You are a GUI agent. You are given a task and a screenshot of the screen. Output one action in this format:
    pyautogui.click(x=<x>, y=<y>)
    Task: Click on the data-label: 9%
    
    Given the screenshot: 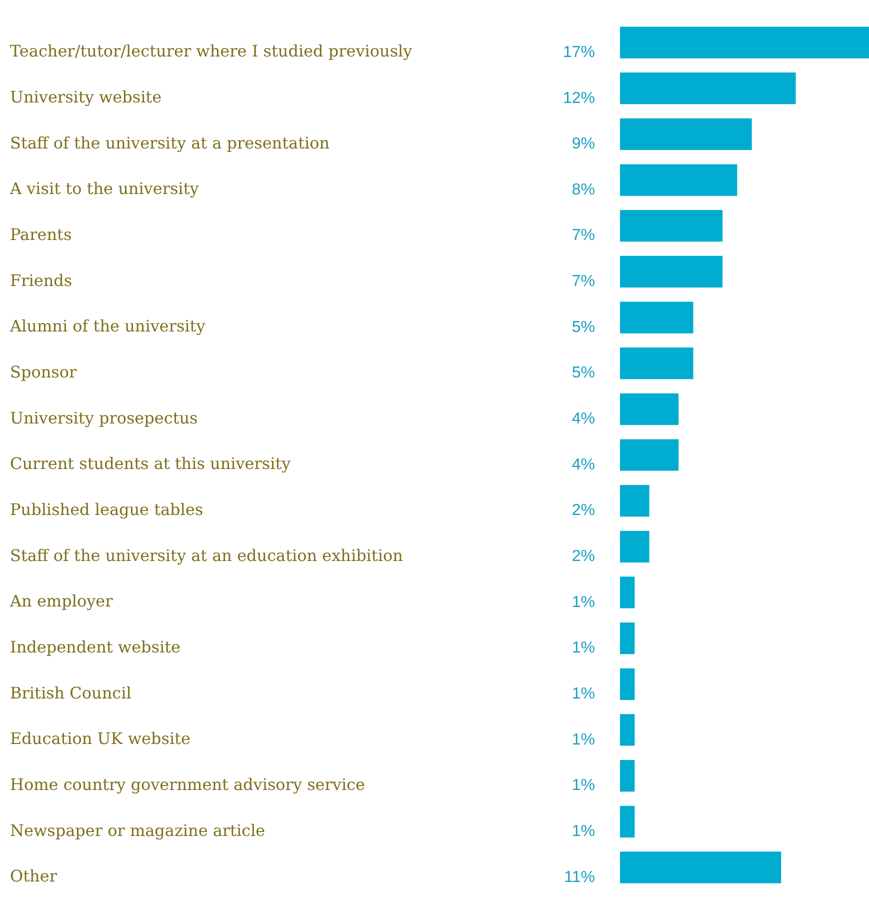 What is the action you would take?
    pyautogui.click(x=583, y=144)
    